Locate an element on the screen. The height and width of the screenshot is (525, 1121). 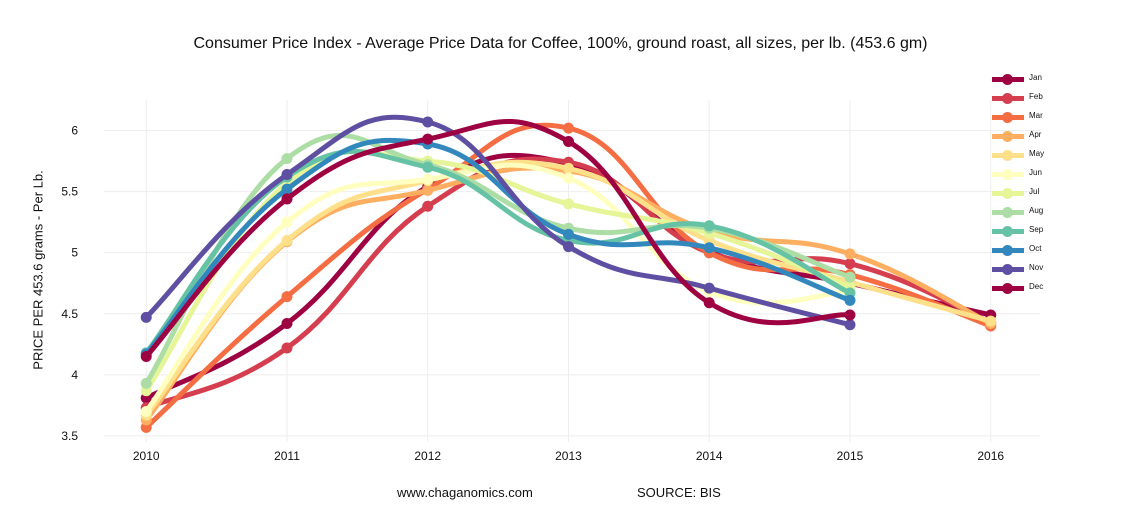
legend-item-apr: Apr is located at coordinates (1022, 136).